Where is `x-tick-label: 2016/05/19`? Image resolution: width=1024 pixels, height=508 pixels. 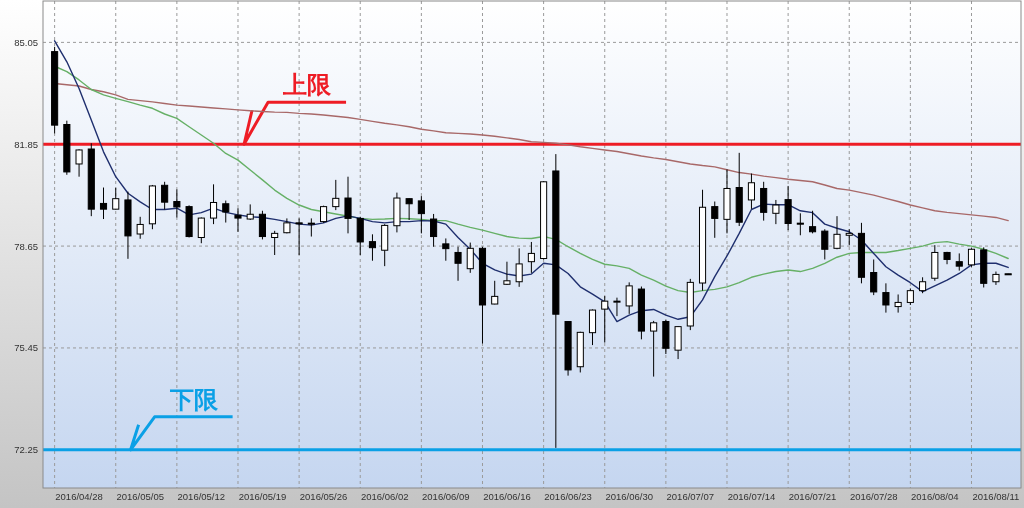
x-tick-label: 2016/05/19 is located at coordinates (262, 496).